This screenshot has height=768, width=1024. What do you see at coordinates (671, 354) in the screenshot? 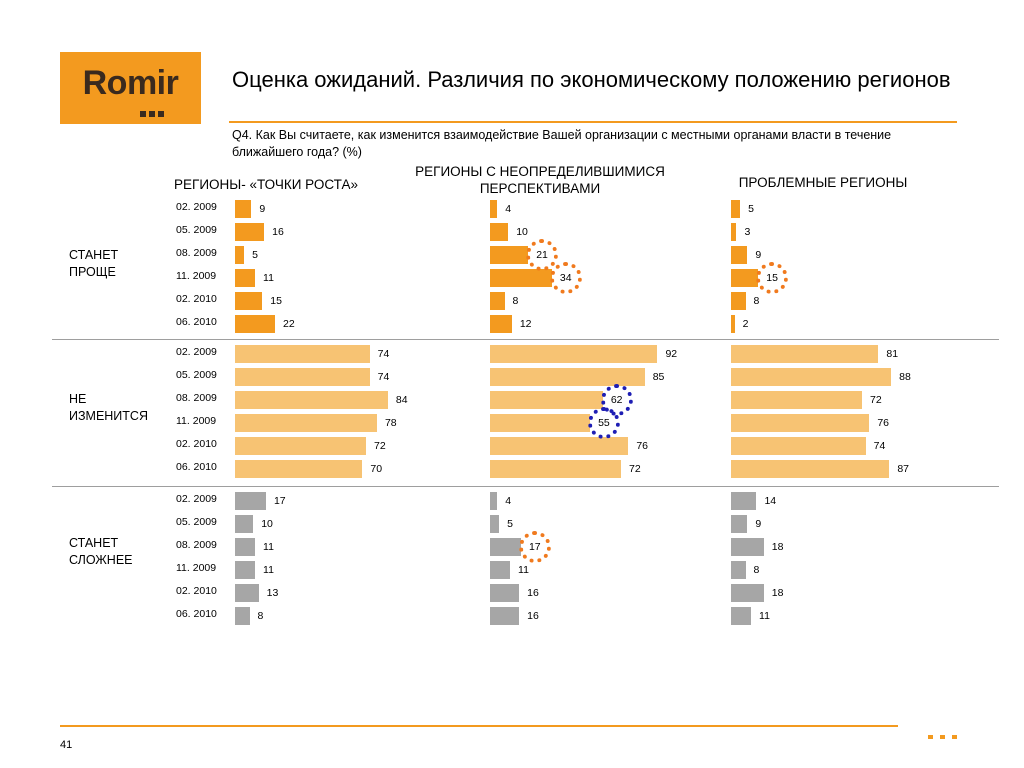
I see `data-label: 92` at bounding box center [671, 354].